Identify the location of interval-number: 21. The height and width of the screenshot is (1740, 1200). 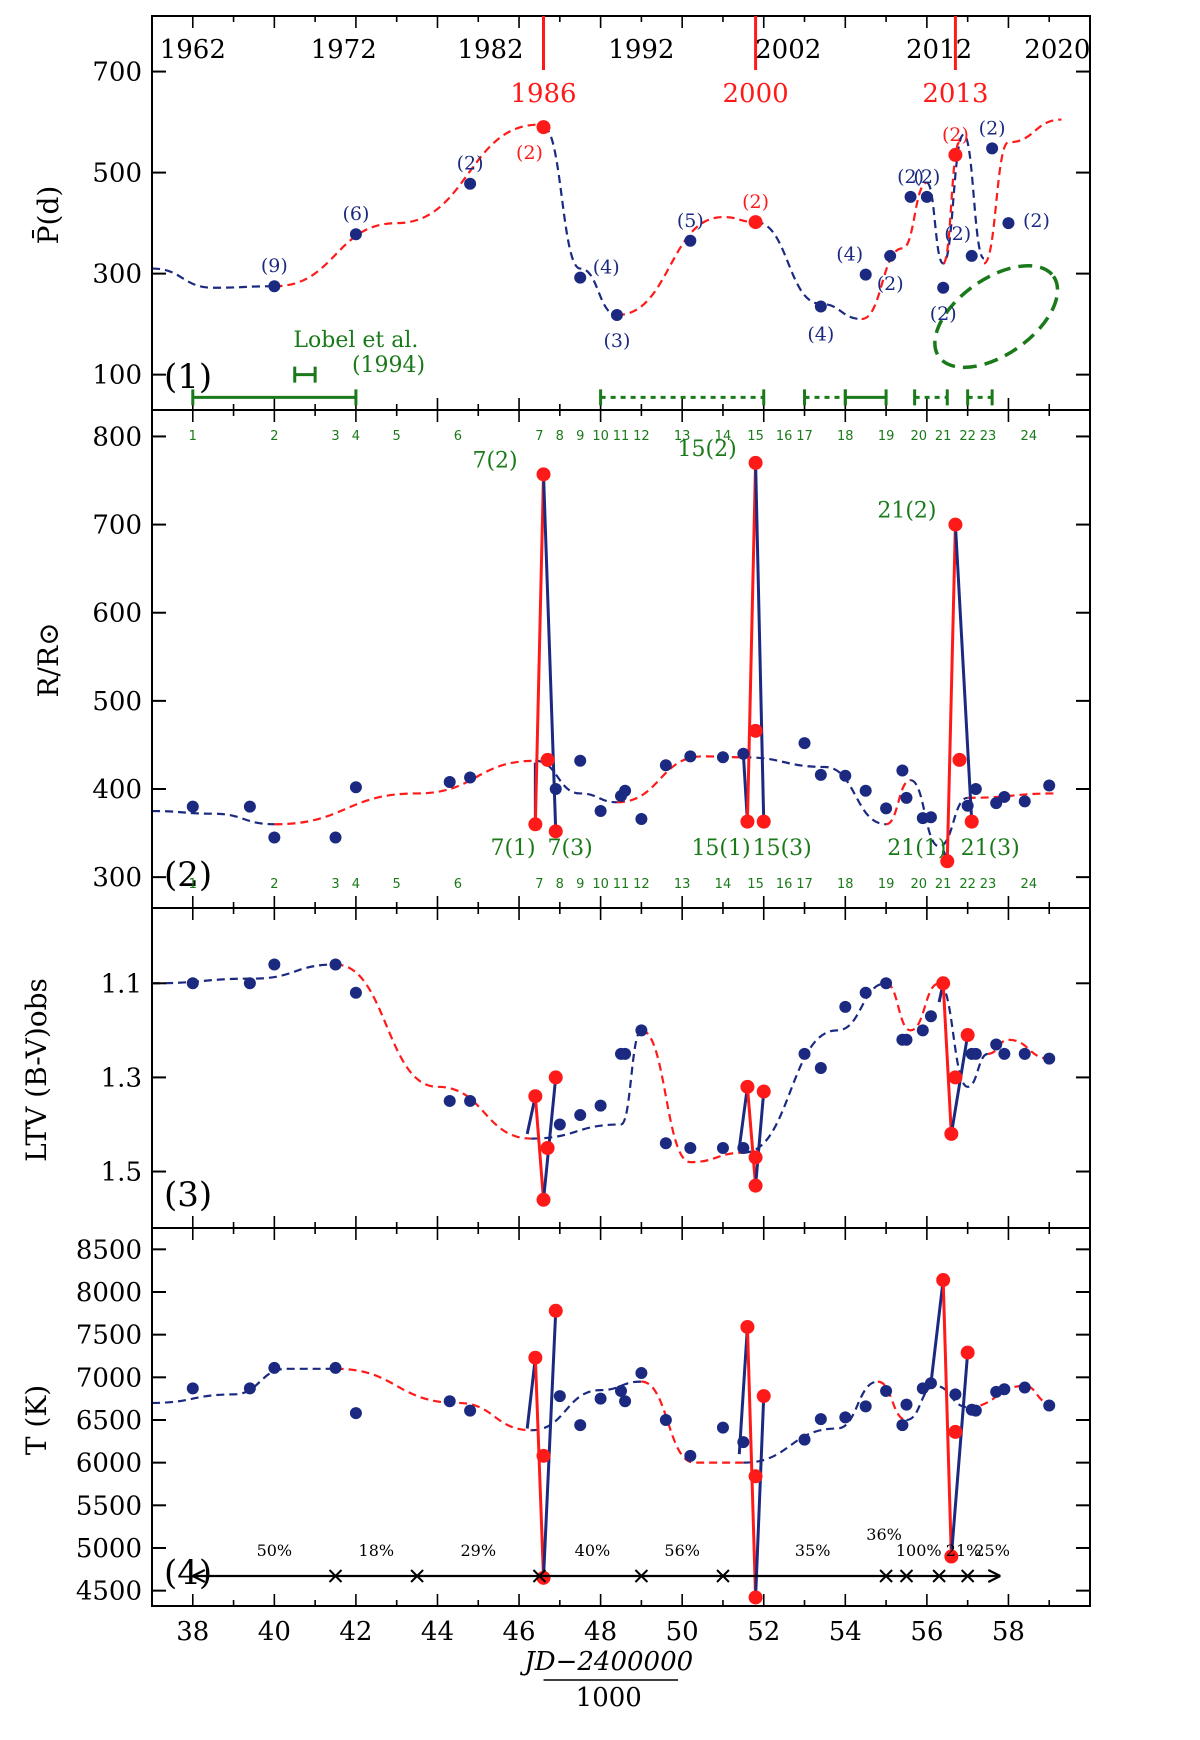
(943, 436).